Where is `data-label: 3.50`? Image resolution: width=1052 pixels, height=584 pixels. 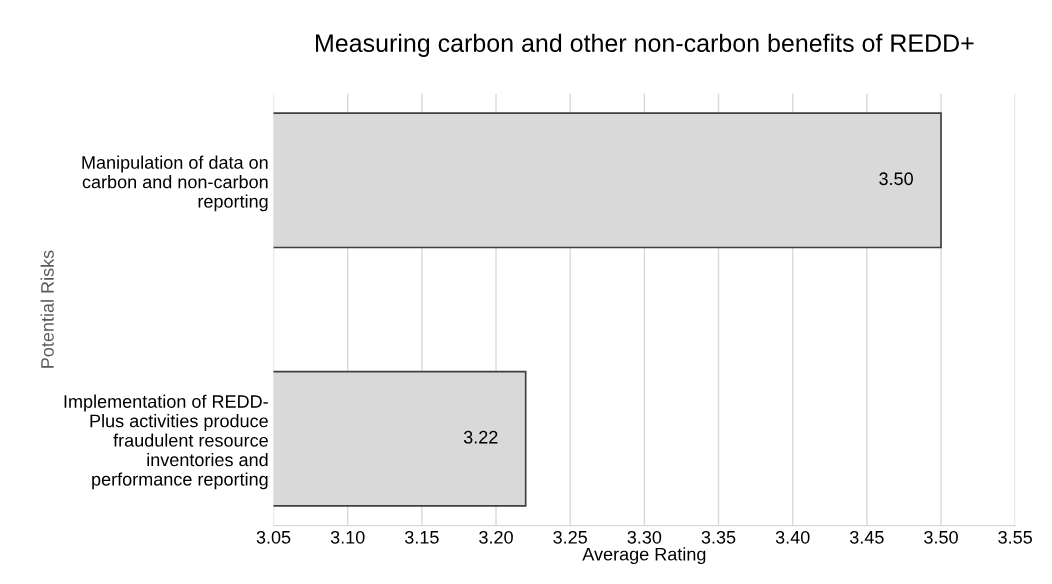
data-label: 3.50 is located at coordinates (896, 179).